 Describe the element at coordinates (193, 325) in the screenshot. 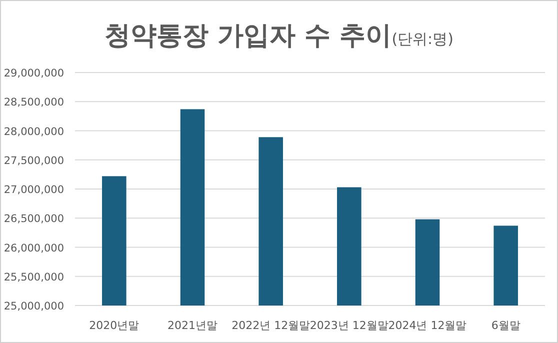

I see `x-tick-label: 2021년말` at that location.